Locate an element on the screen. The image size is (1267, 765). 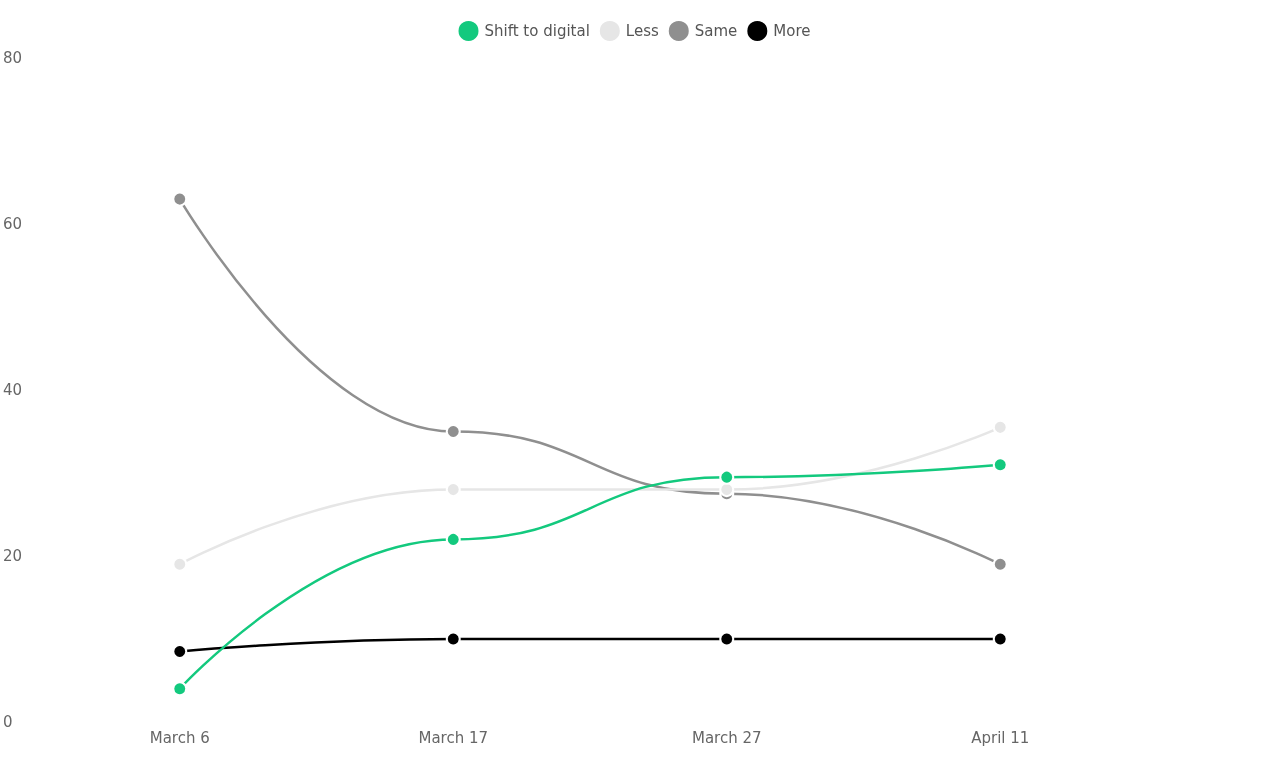
legend-label: Shift to digital is located at coordinates (537, 31).